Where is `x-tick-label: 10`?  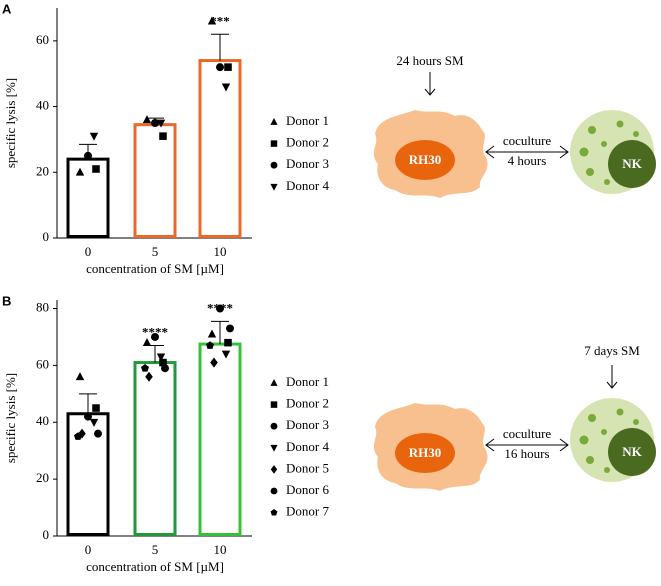 x-tick-label: 10 is located at coordinates (220, 251).